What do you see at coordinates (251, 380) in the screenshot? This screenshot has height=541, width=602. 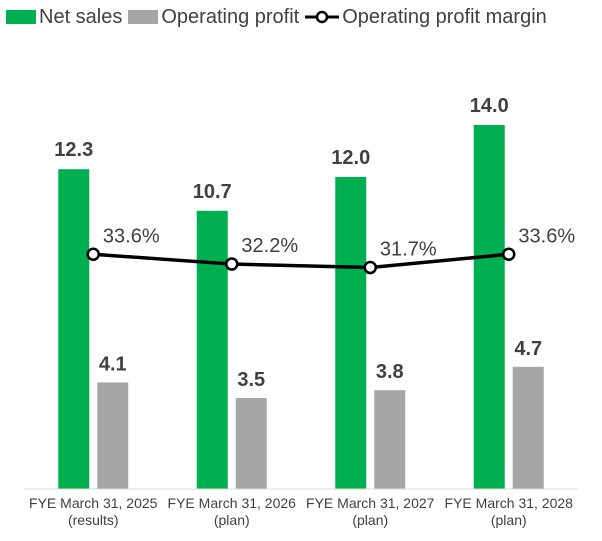 I see `operating-profit-value-label: 3.5` at bounding box center [251, 380].